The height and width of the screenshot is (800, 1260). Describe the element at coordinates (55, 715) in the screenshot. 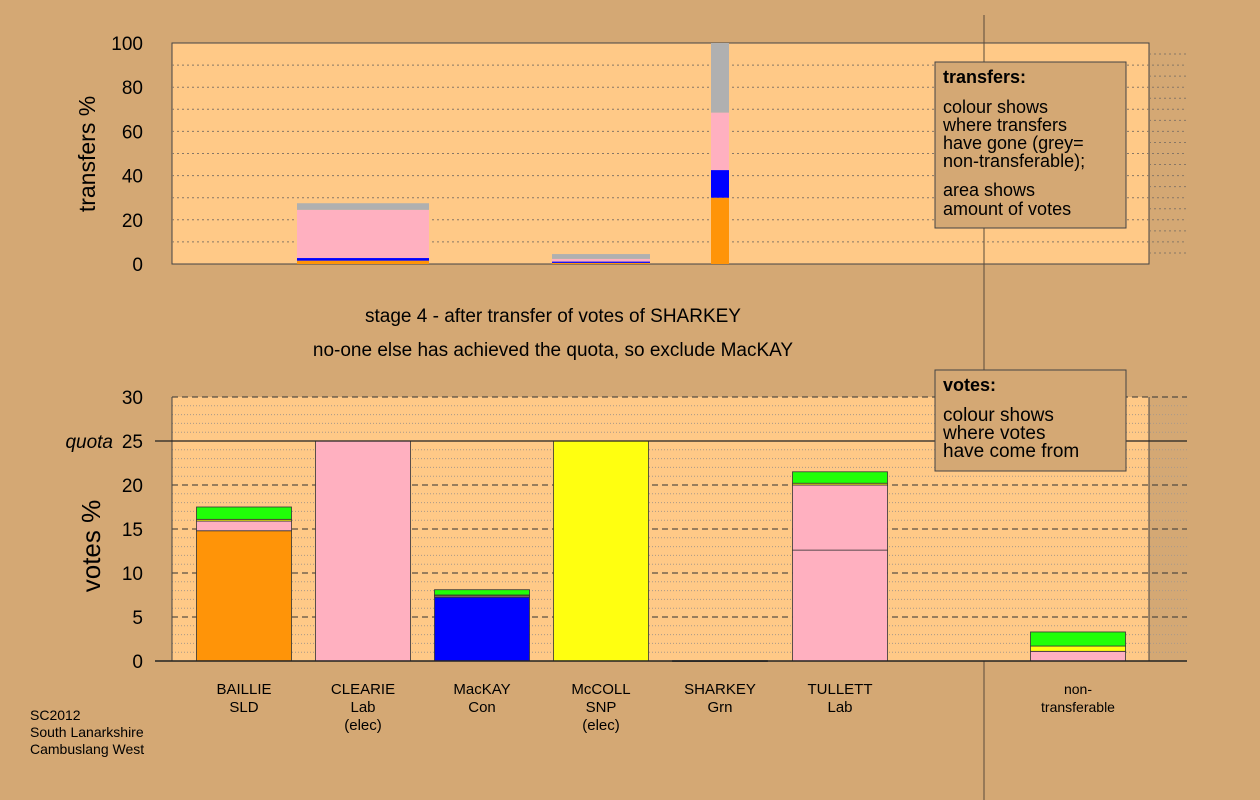

I see `footer-line: SC2012` at that location.